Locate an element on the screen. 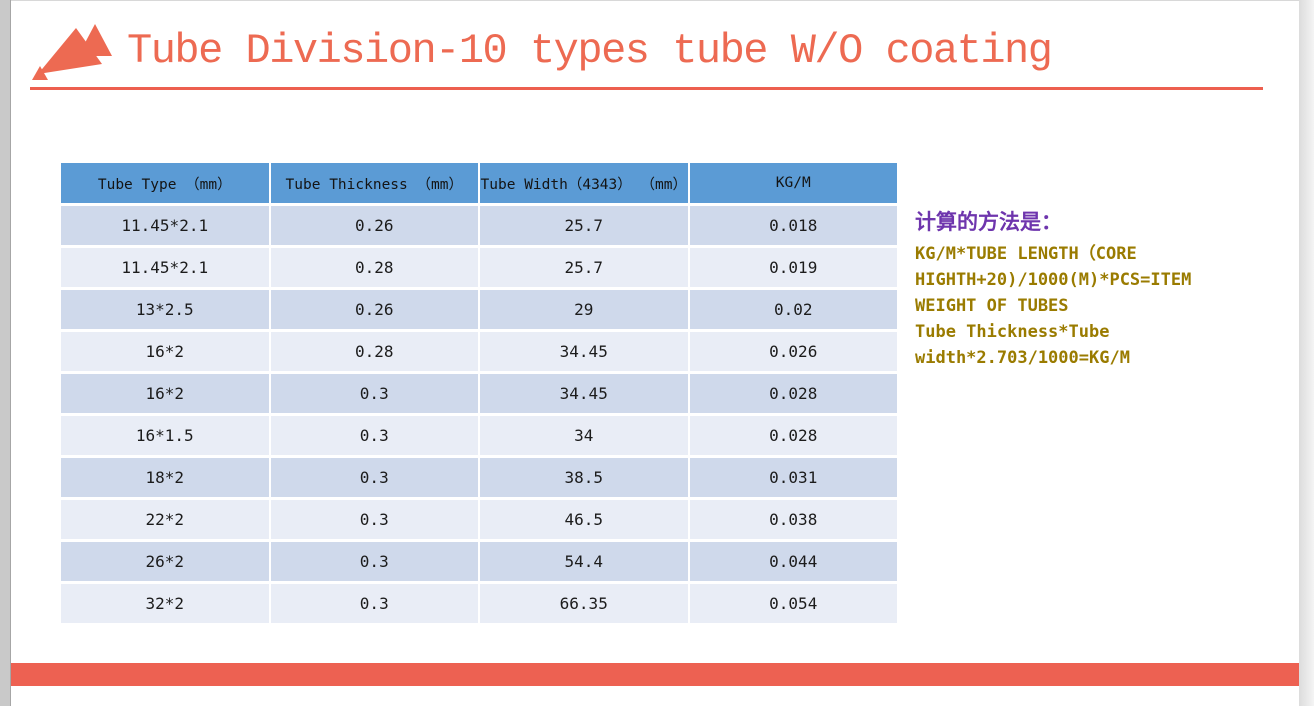 This screenshot has width=1314, height=706. calc-note-line: width*2.703/1000=KG/M is located at coordinates (1022, 358).